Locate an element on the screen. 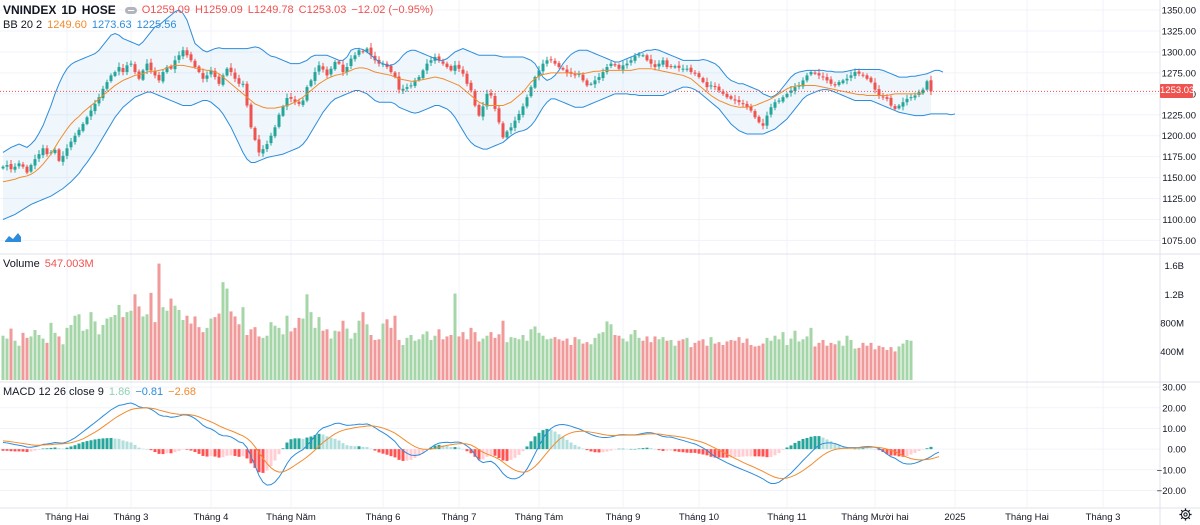  symbol-name: VNINDEX is located at coordinates (30, 10).